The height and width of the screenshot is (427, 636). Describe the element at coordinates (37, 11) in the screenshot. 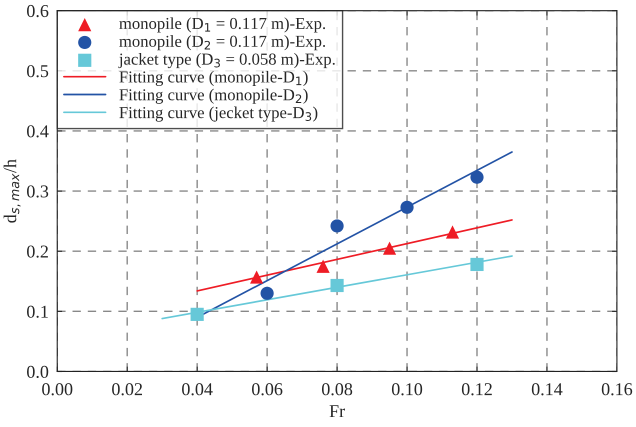

I see `y-tick-label: 0.6` at that location.